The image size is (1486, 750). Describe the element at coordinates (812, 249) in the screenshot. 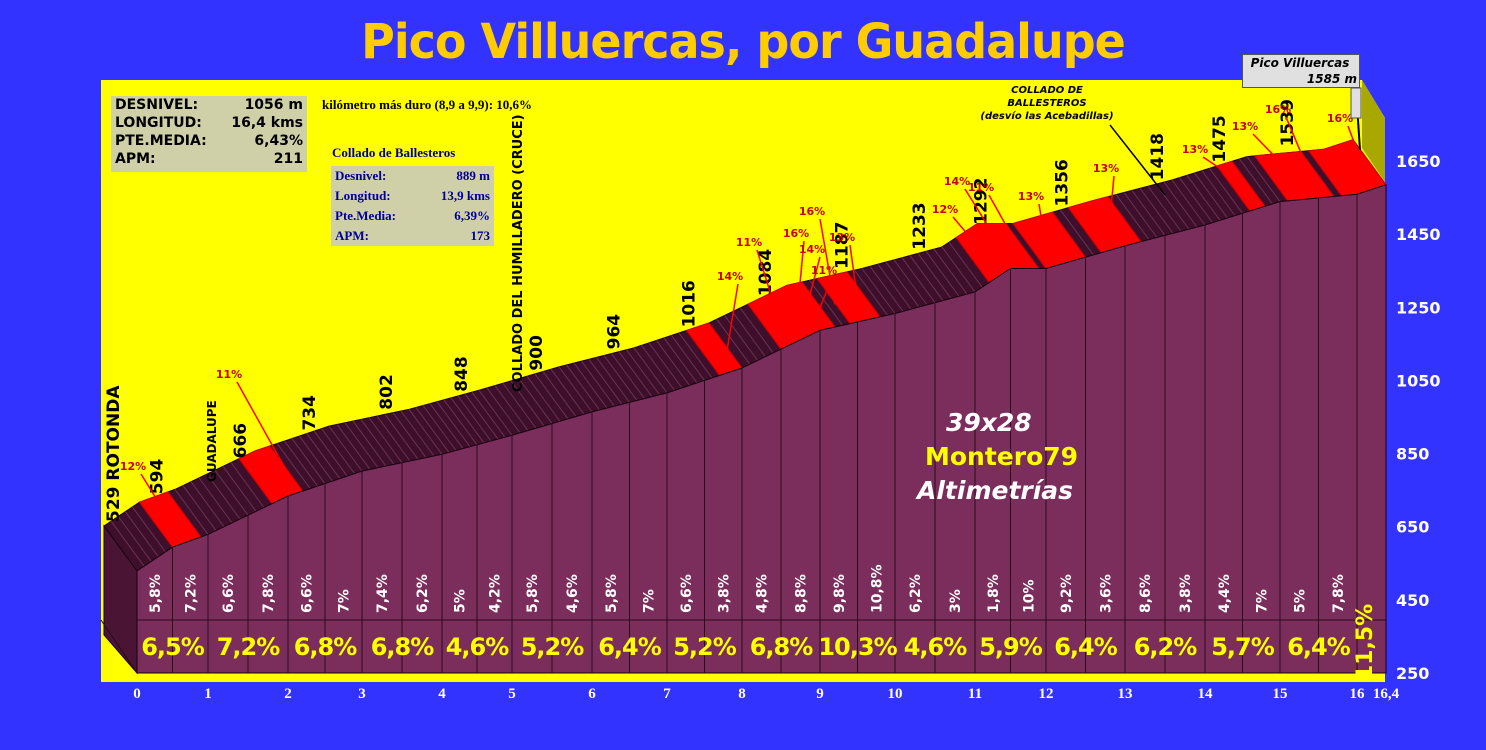

I see `steep-percent-label: 14%` at that location.